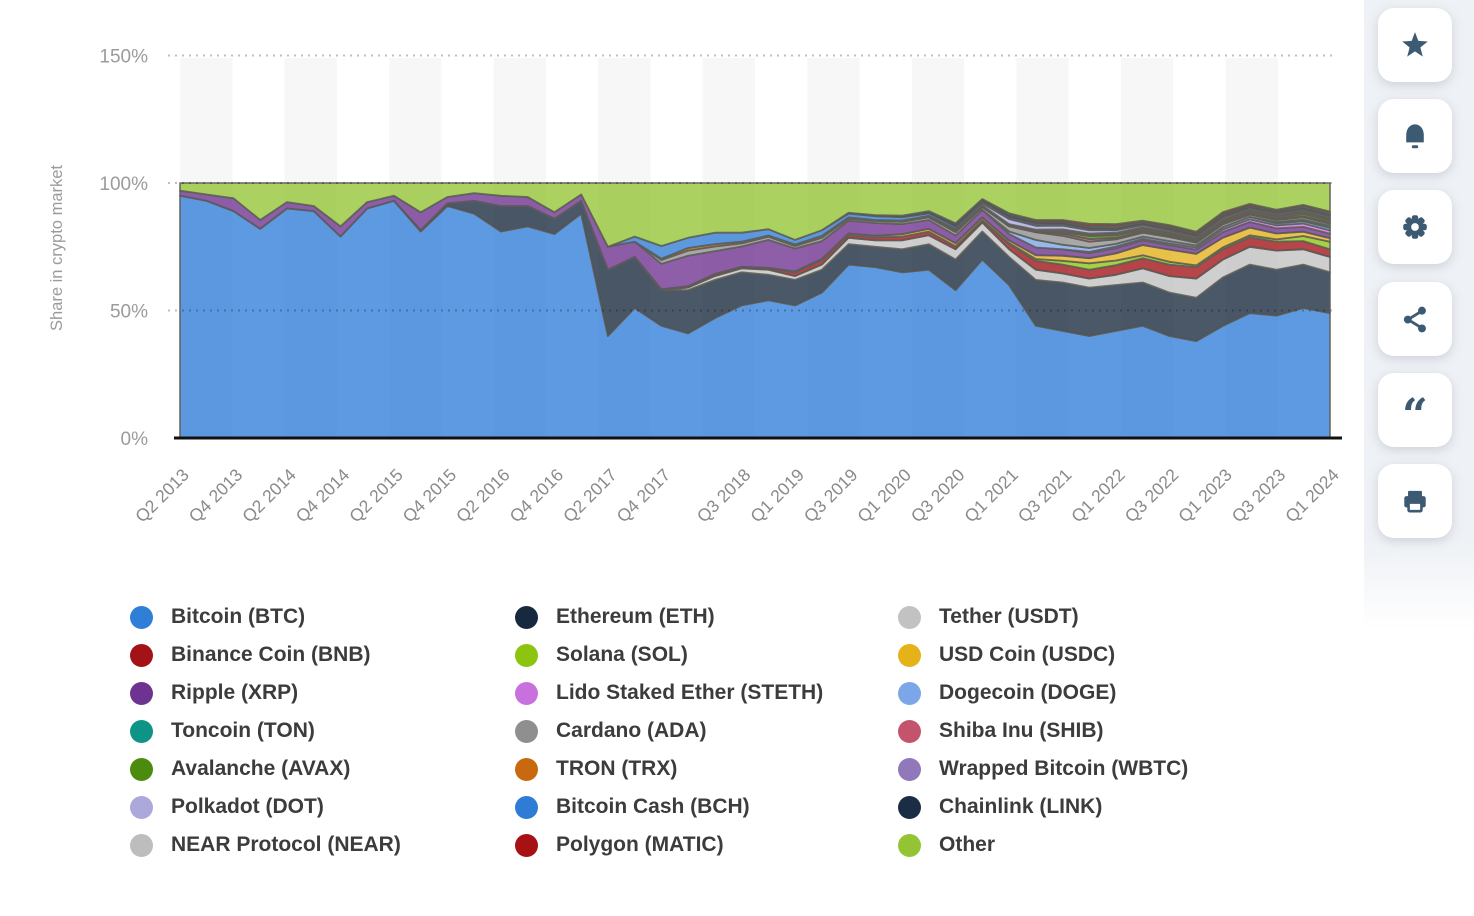 The width and height of the screenshot is (1474, 916). What do you see at coordinates (123, 57) in the screenshot?
I see `y-tick-label: 150%` at bounding box center [123, 57].